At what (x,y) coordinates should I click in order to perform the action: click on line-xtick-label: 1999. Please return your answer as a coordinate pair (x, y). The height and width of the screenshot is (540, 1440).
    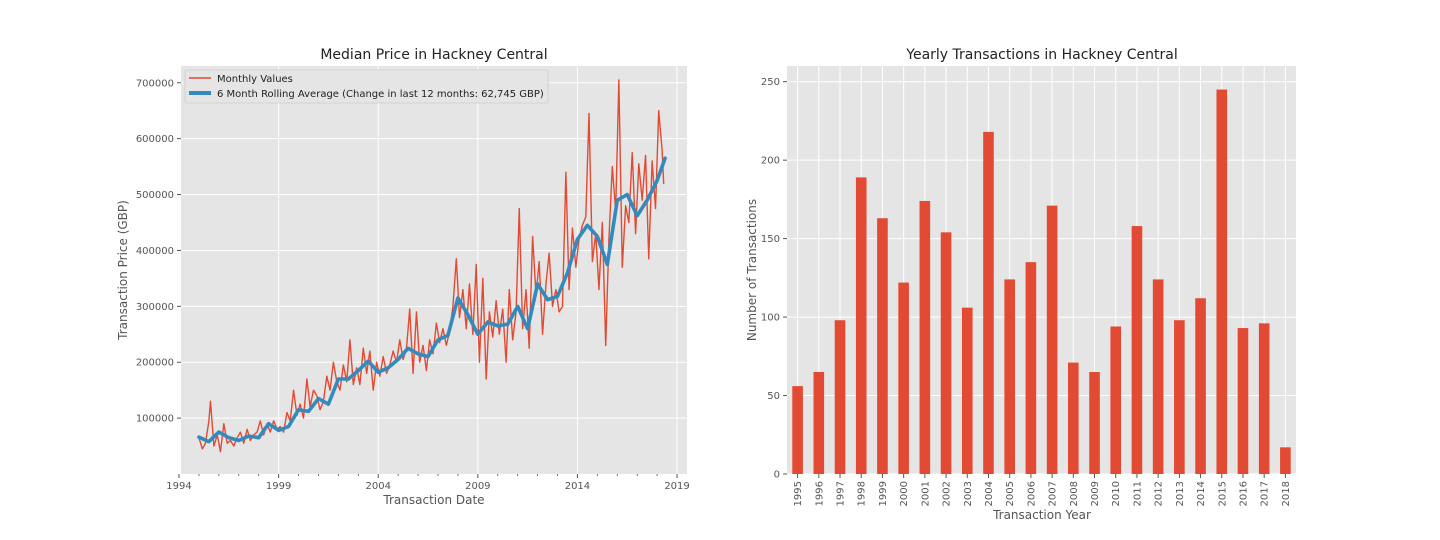
    Looking at the image, I should click on (278, 486).